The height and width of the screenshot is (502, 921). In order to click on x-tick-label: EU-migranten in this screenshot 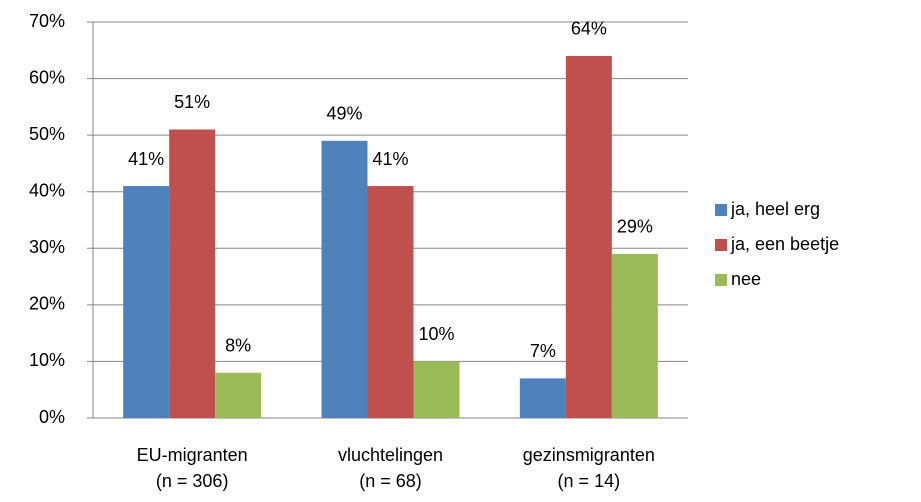, I will do `click(192, 455)`.